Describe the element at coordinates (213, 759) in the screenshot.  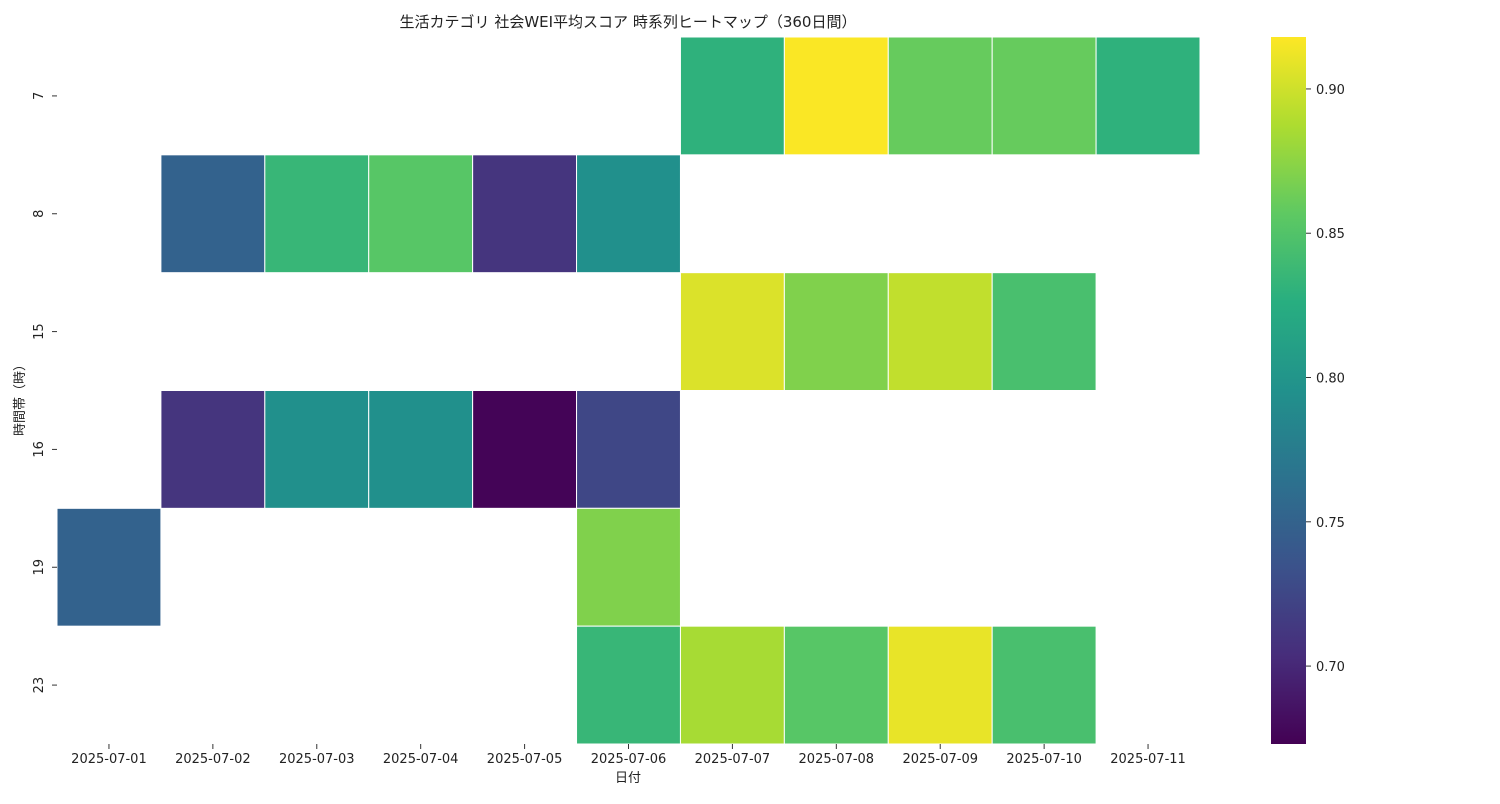
I see `x-tick-label: 2025-07-02` at that location.